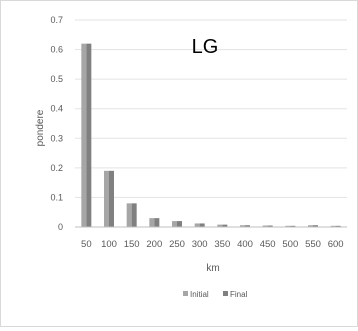 This screenshot has height=331, width=358. What do you see at coordinates (86, 244) in the screenshot?
I see `x-tick-label: 50` at bounding box center [86, 244].